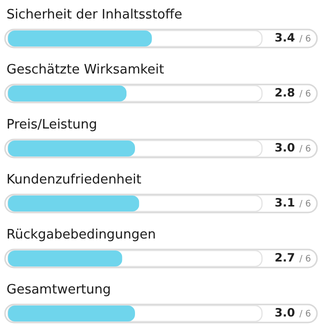  What do you see at coordinates (94, 15) in the screenshot?
I see `y-tick-label: Sicherheit der Inhaltsstoffe` at bounding box center [94, 15].